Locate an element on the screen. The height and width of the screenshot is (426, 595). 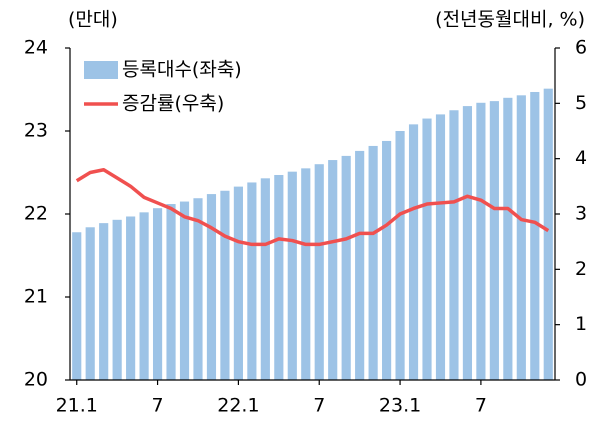
y2-unit: (전년동월대비, %) is located at coordinates (510, 20).